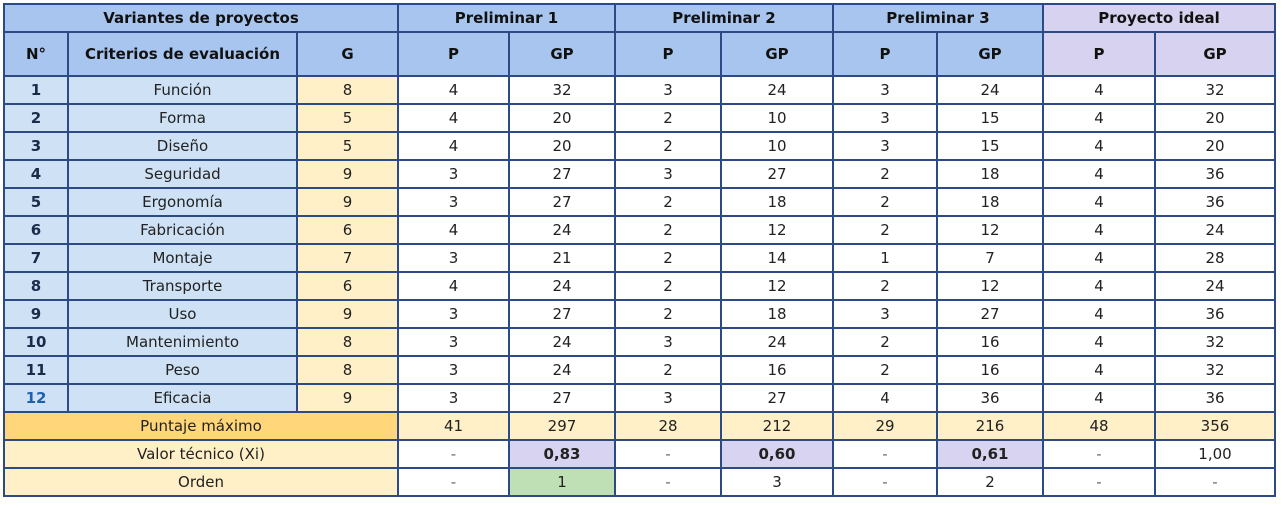 The width and height of the screenshot is (1286, 527). What do you see at coordinates (777, 482) in the screenshot?
I see `order-gp2: 3` at bounding box center [777, 482].